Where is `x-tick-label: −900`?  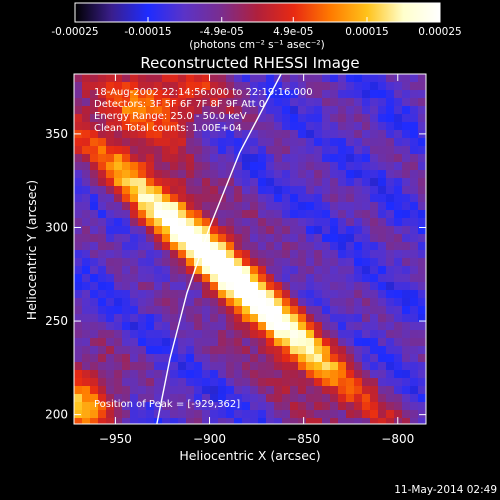
x-tick-label: −900 is located at coordinates (209, 439).